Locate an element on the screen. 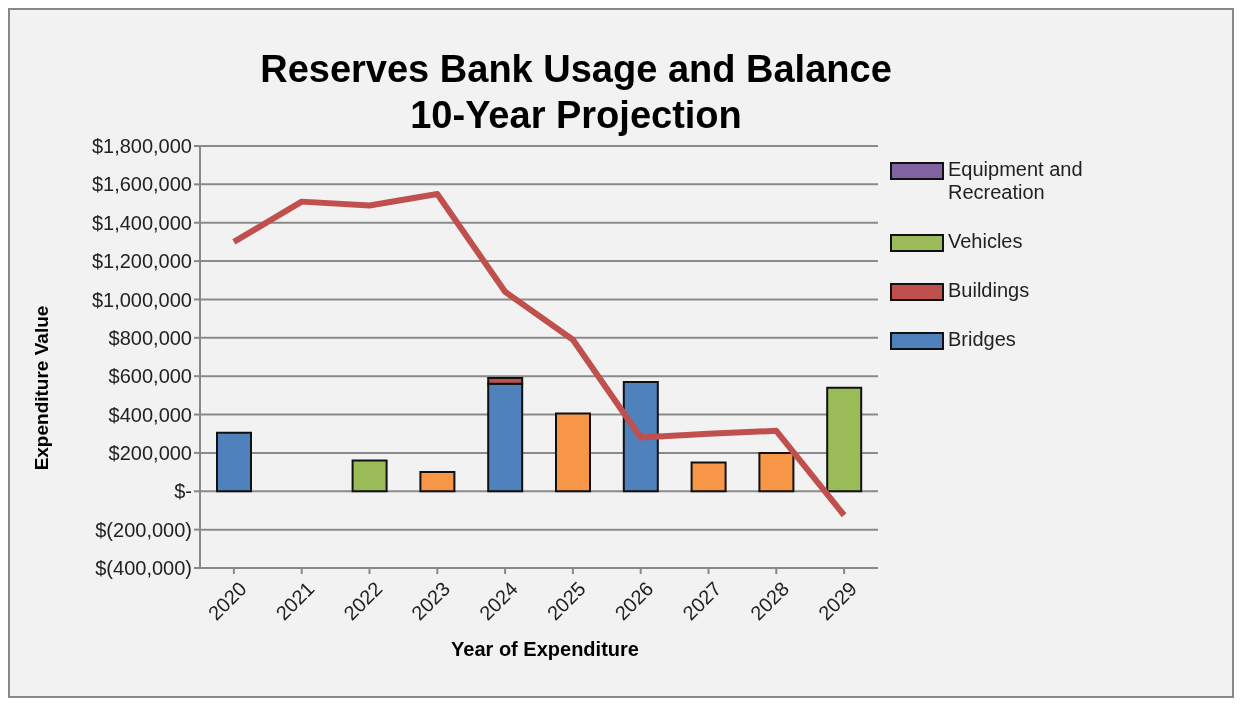 This screenshot has width=1248, height=711. legend-label: Vehicles is located at coordinates (986, 241).